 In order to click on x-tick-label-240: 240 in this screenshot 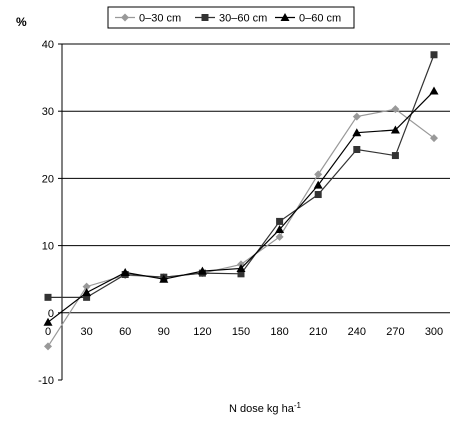, I will do `click(357, 332)`.